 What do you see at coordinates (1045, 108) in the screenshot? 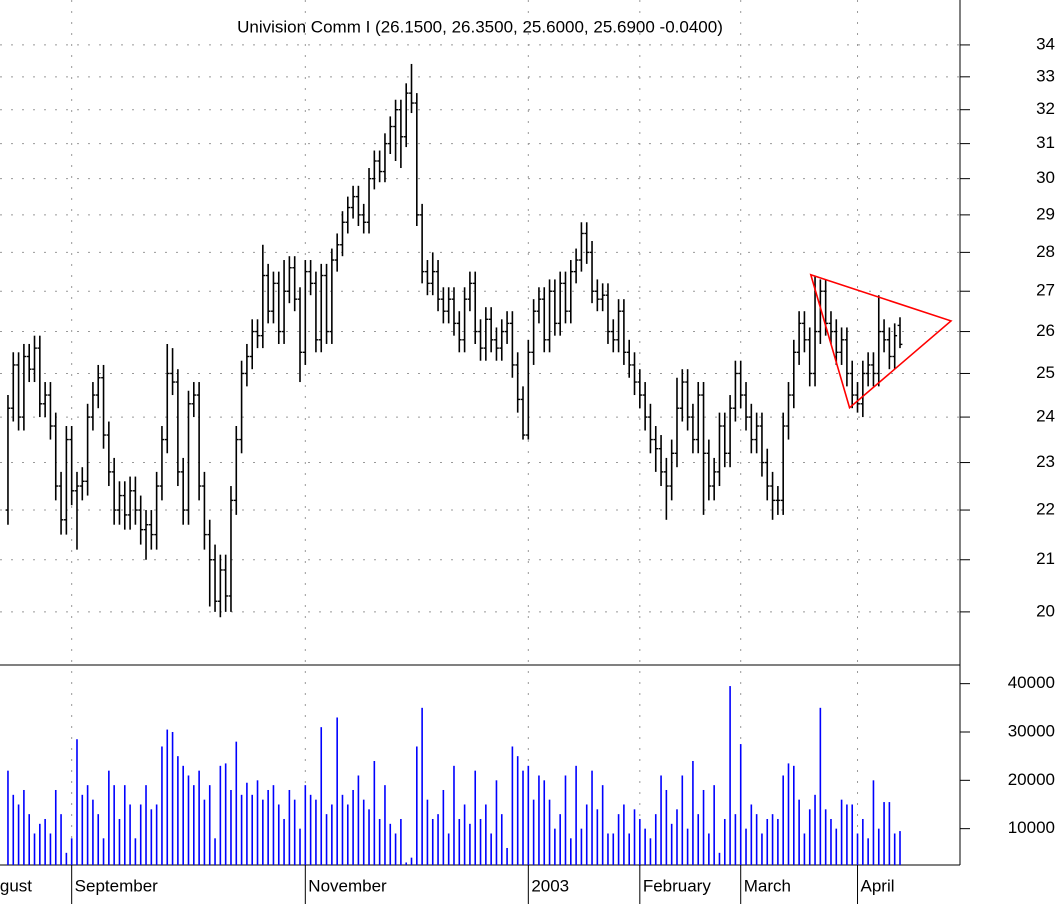
I see `y-tick-label: 32` at bounding box center [1045, 108].